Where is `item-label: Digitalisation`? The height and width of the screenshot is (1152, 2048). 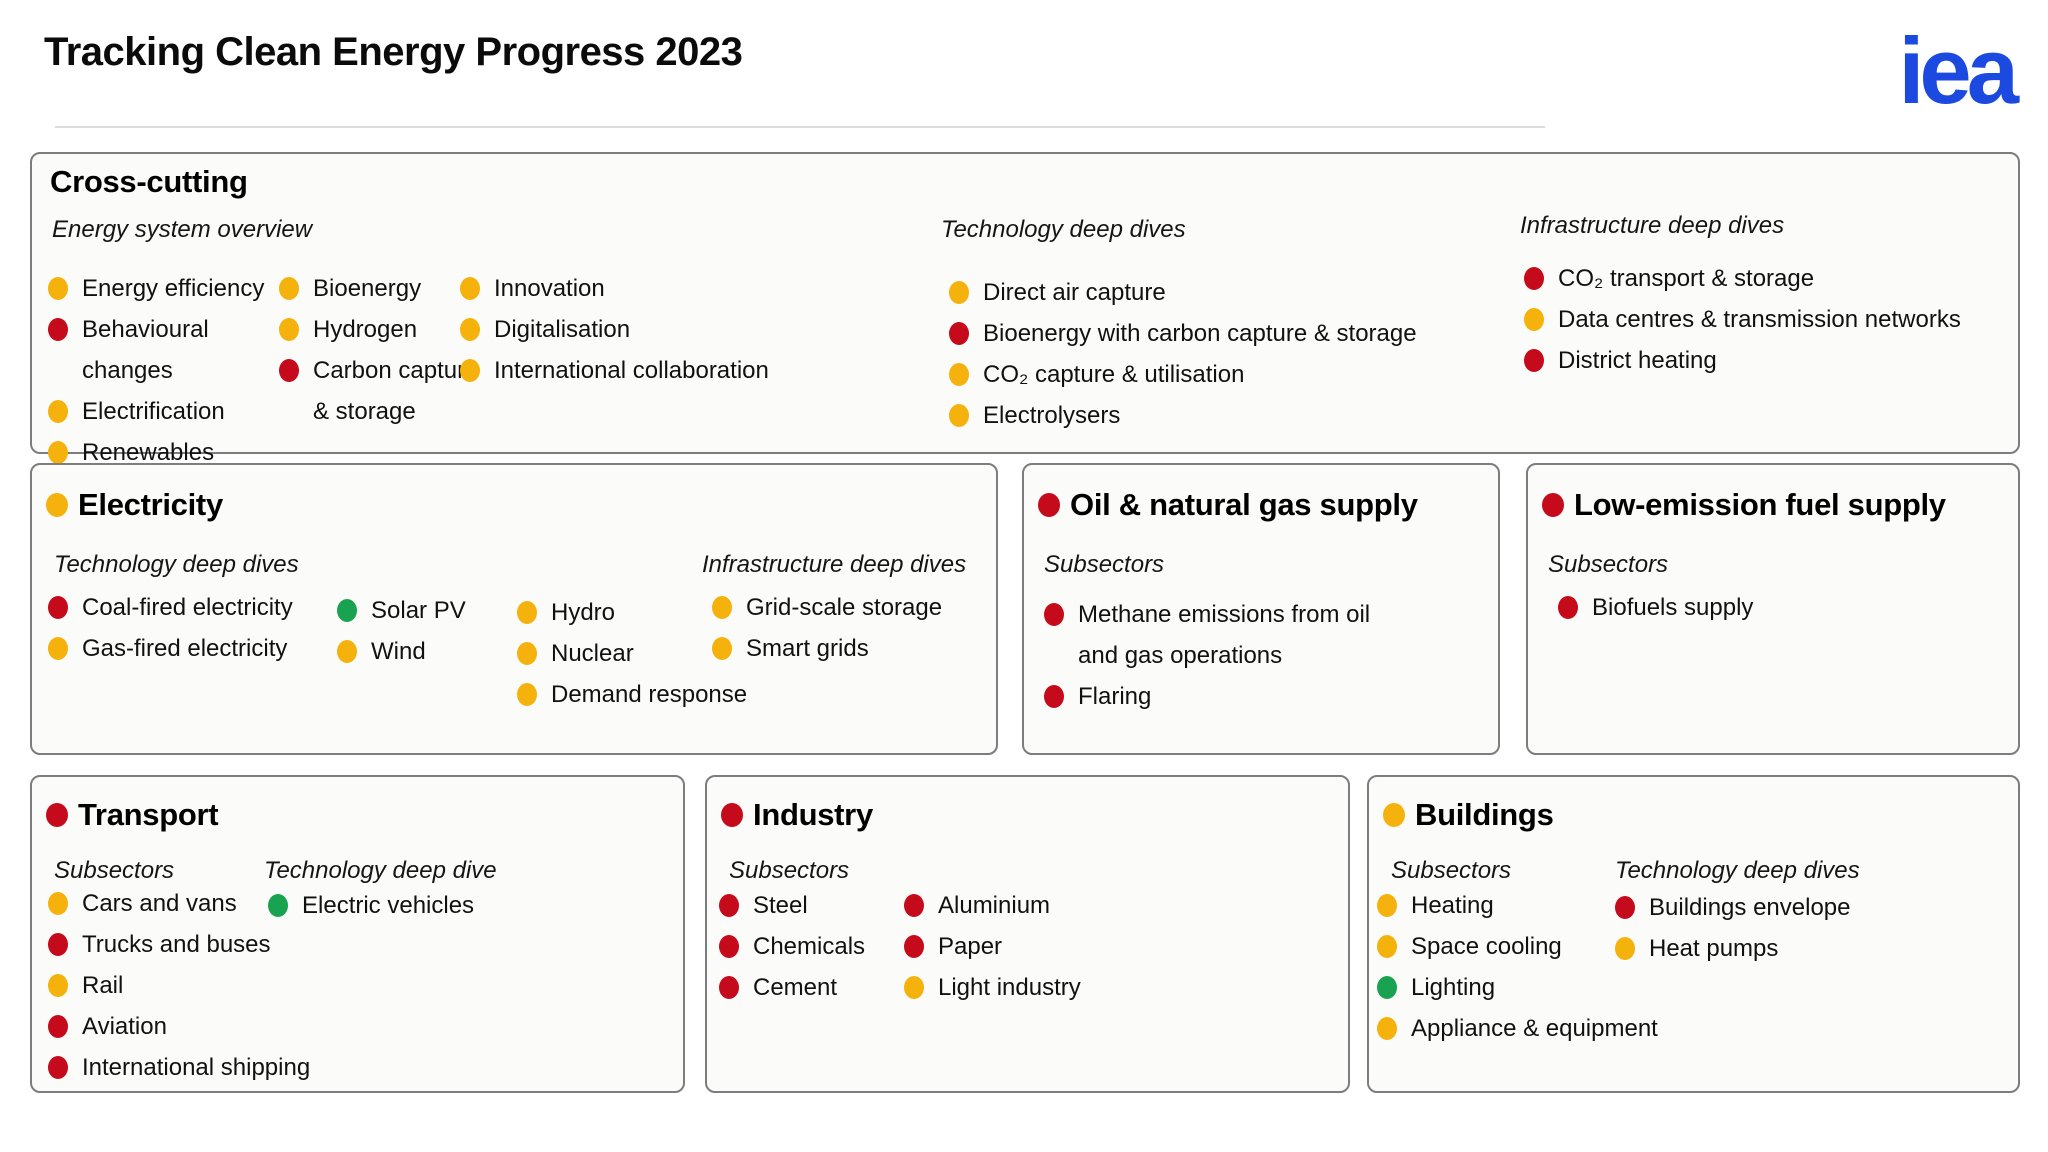
item-label: Digitalisation is located at coordinates (562, 329).